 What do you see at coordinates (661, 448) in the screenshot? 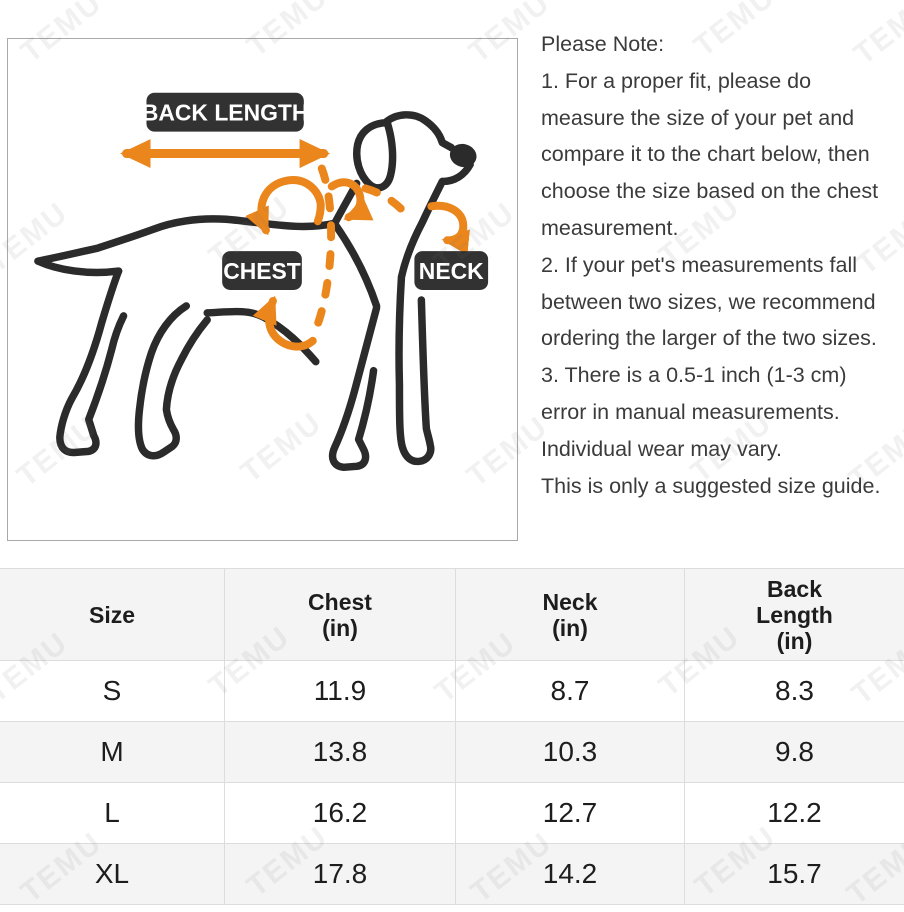
I see `note-line: Individual wear may vary.` at bounding box center [661, 448].